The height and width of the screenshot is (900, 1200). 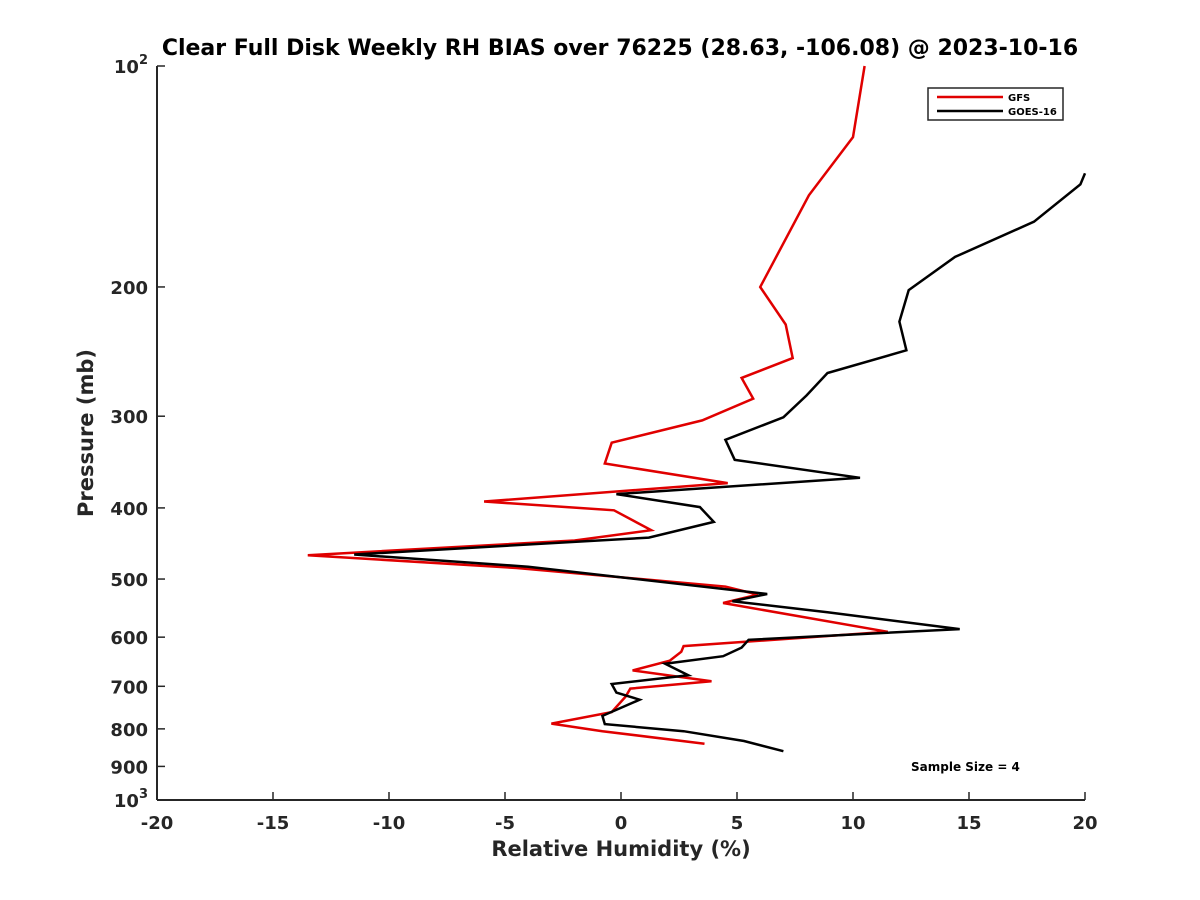 What do you see at coordinates (1084, 823) in the screenshot?
I see `x-tick-label: 20` at bounding box center [1084, 823].